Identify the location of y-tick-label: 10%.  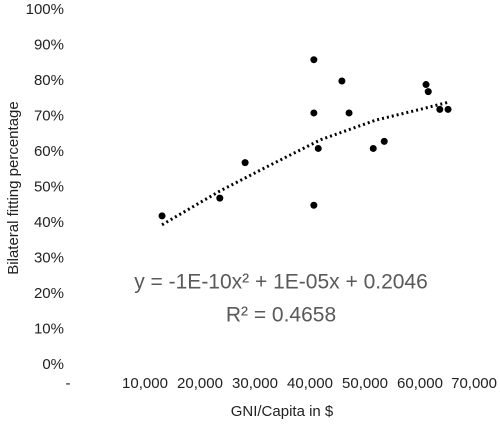
(49, 328).